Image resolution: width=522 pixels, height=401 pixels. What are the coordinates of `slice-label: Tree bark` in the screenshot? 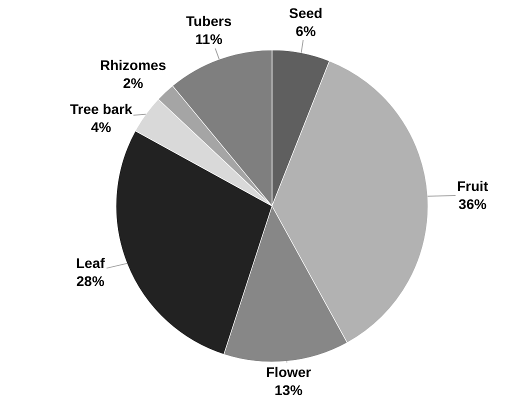 It's located at (101, 109).